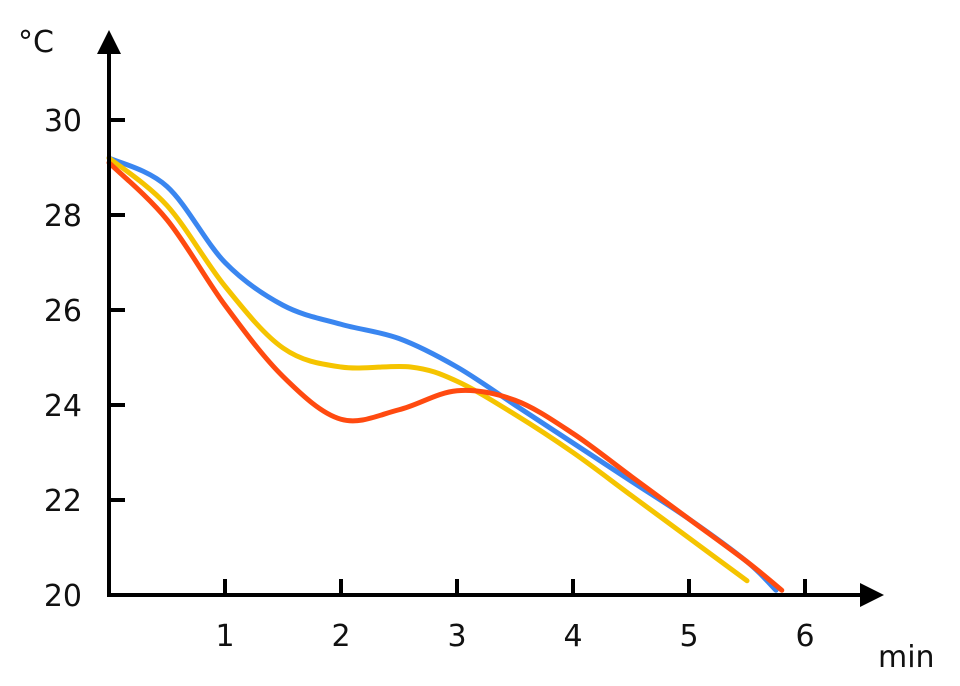 The height and width of the screenshot is (686, 960). Describe the element at coordinates (572, 636) in the screenshot. I see `x-tick-label: 4` at that location.